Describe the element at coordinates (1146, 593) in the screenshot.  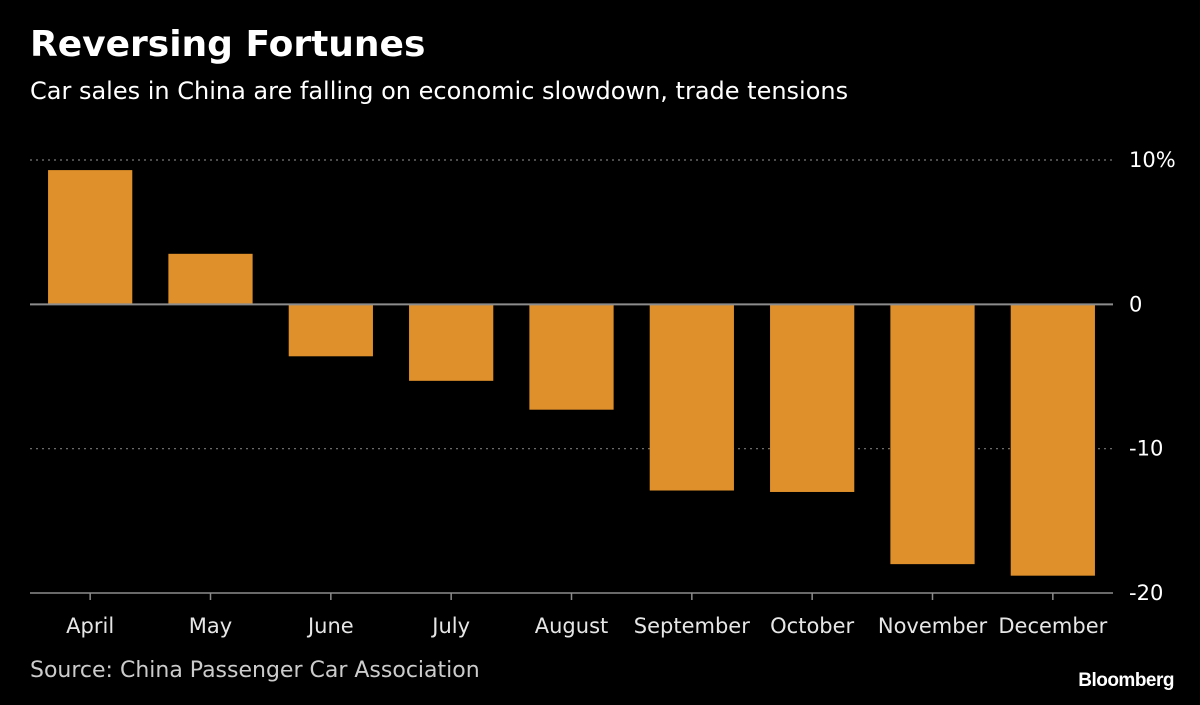
I see `y-tick-label: -20` at that location.